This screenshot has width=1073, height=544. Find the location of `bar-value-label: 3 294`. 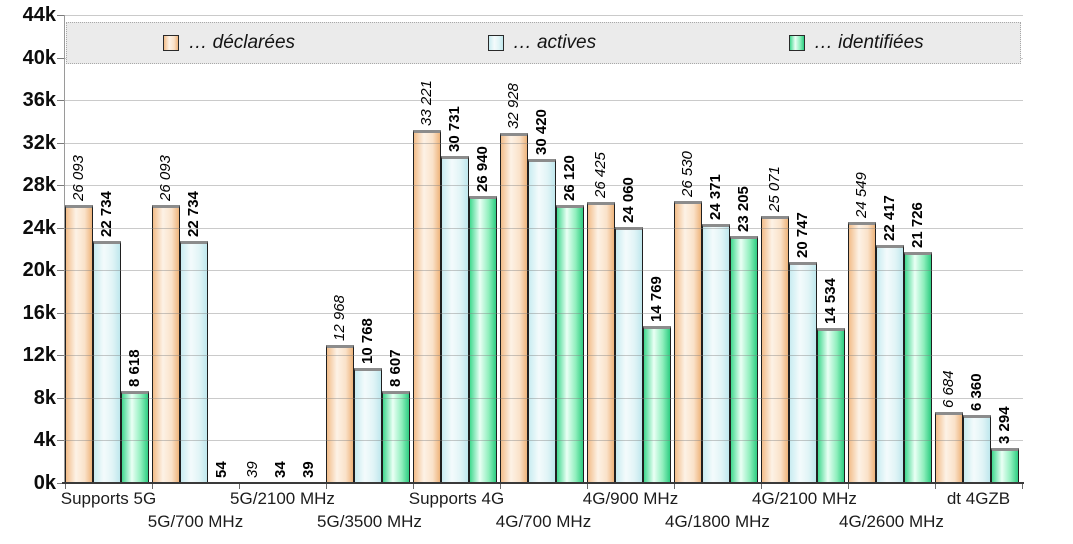

bar-value-label: 3 294 is located at coordinates (1004, 425).